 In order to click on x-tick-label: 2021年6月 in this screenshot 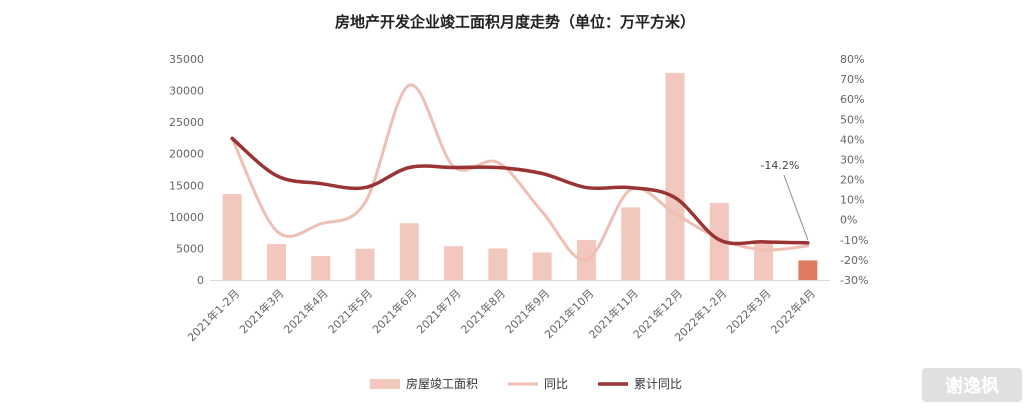, I will do `click(394, 311)`.